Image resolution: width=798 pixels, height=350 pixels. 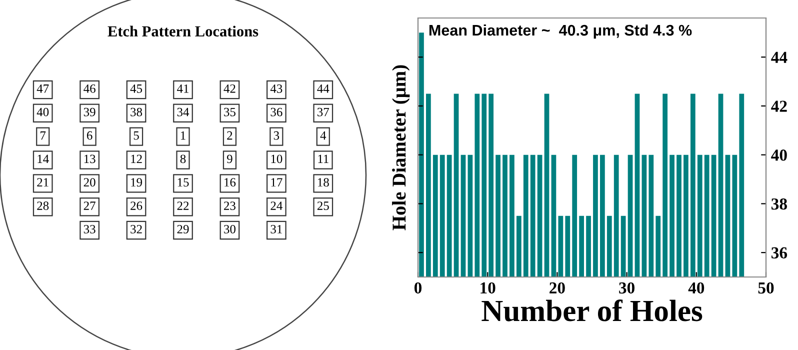 I want to click on data-label: 44, so click(x=323, y=88).